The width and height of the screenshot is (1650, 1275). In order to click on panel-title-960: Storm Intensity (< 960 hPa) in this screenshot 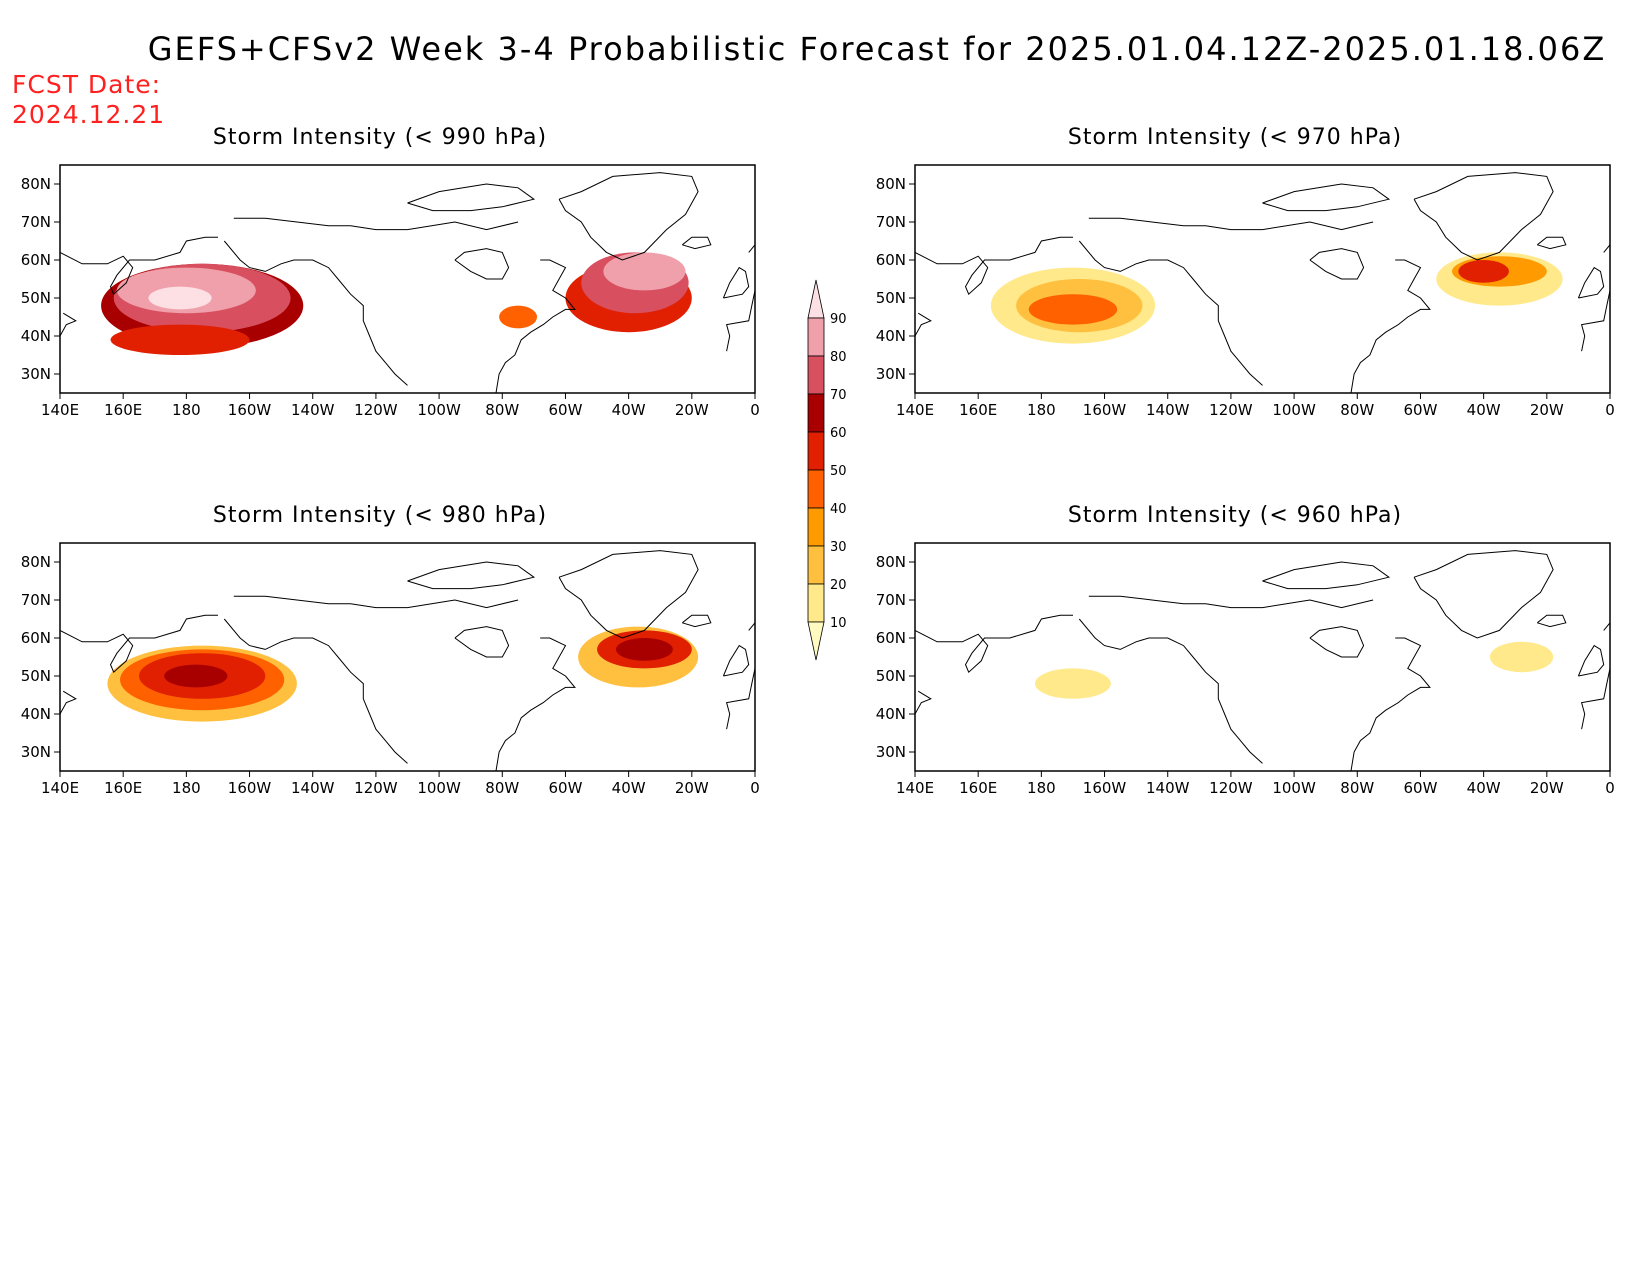, I will do `click(1235, 515)`.